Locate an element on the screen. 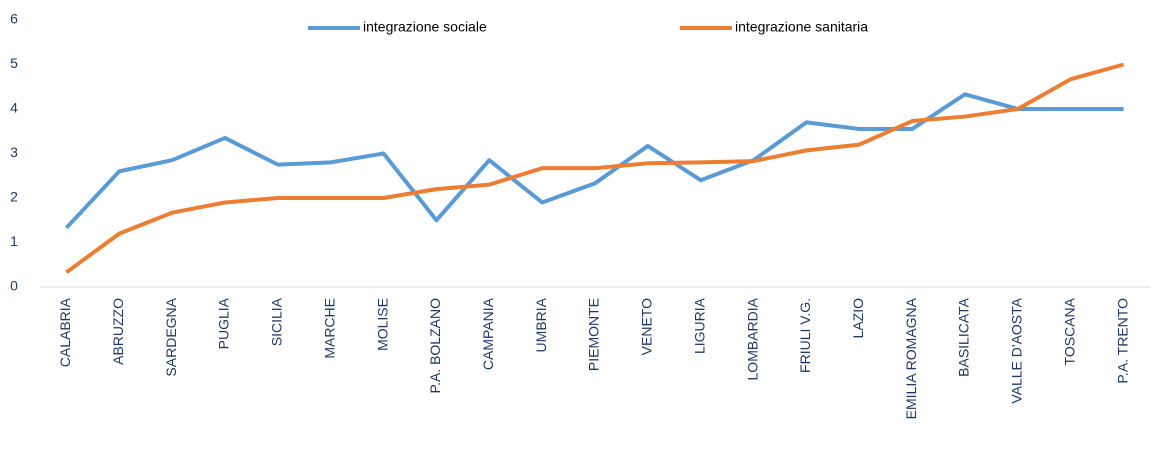  x-tick-label: VENETO is located at coordinates (647, 326).